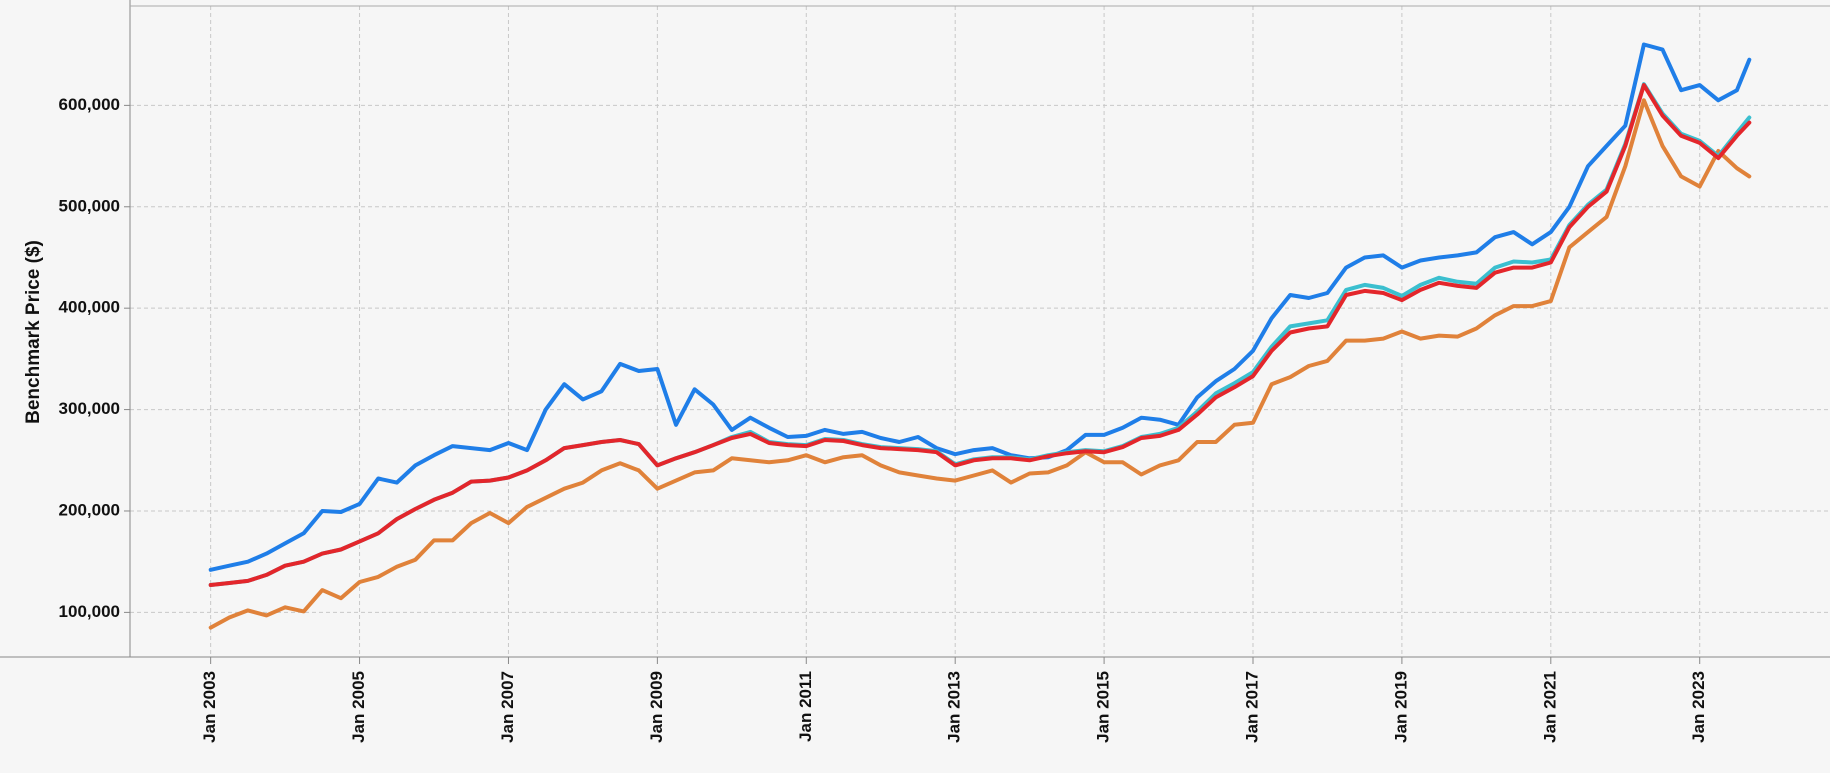  What do you see at coordinates (89, 611) in the screenshot?
I see `y-tick-label: 100,000` at bounding box center [89, 611].